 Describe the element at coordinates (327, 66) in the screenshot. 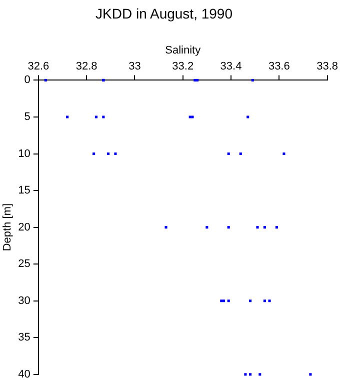

I see `x-tick-label: 33.8` at that location.